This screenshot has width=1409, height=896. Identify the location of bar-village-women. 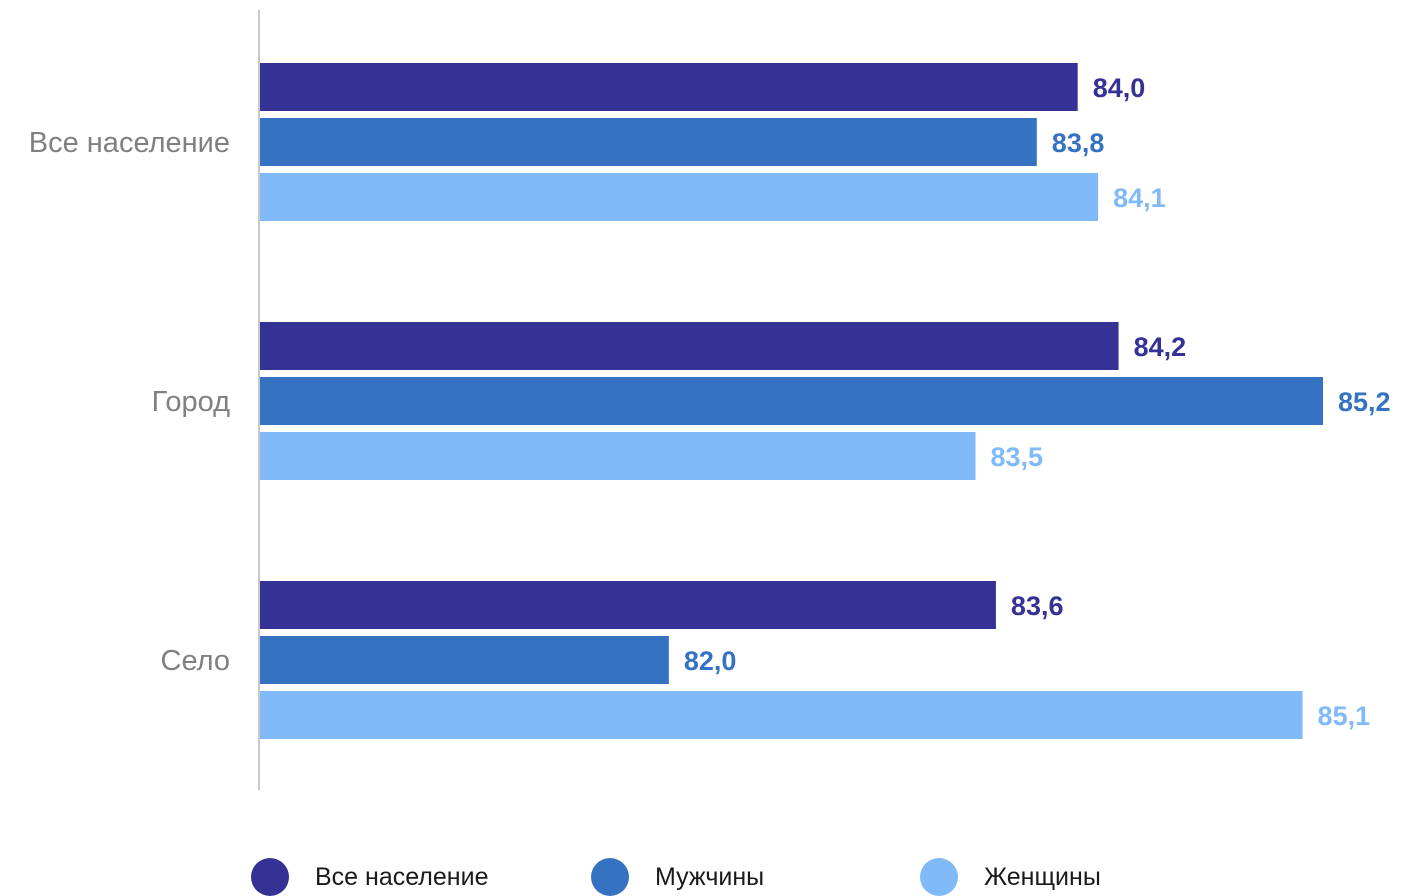
(781, 715).